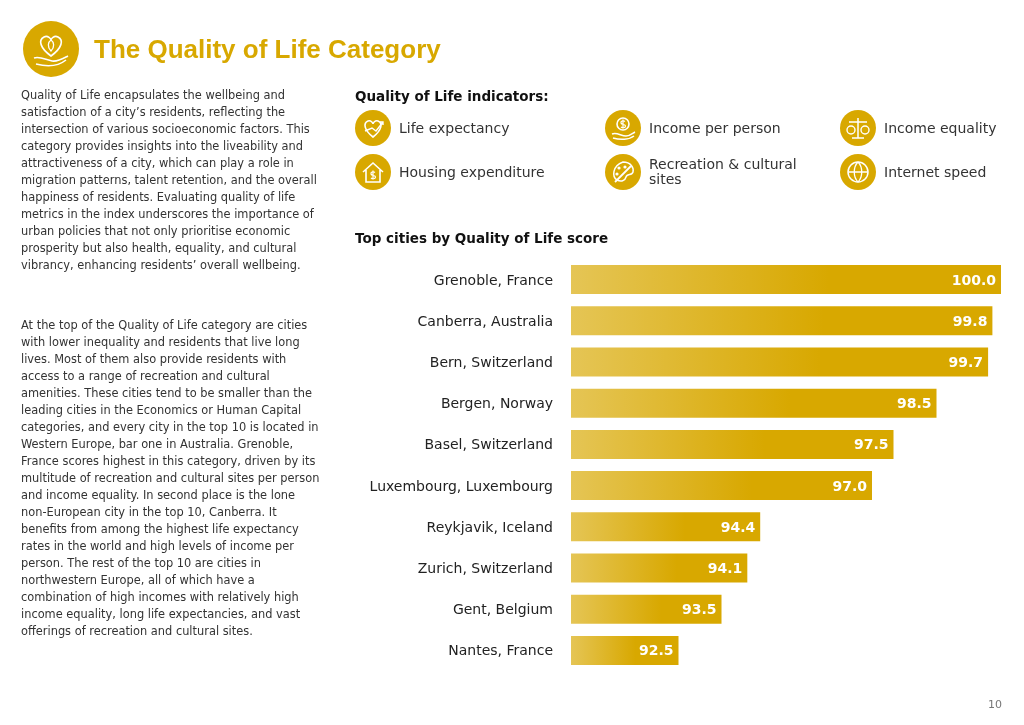  Describe the element at coordinates (656, 650) in the screenshot. I see `data-label: 92.5` at that location.